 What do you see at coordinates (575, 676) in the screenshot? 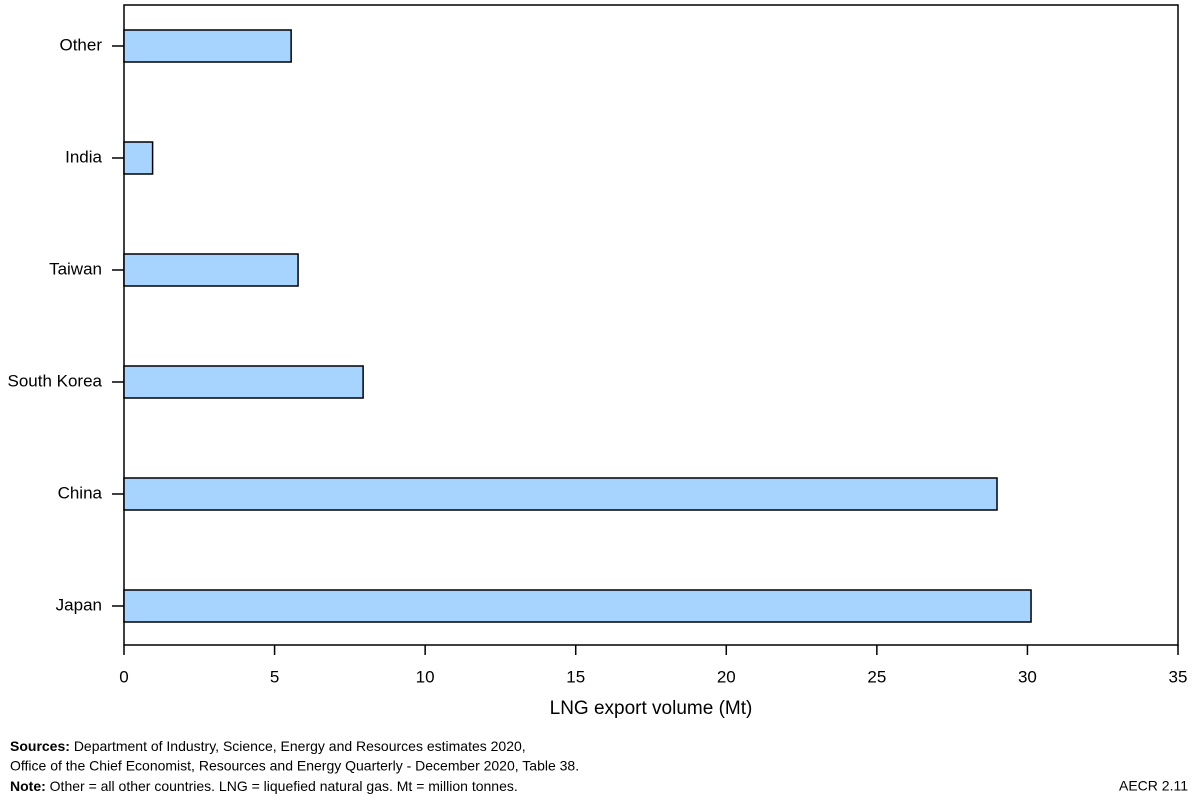
I see `x-tick-label: 15` at bounding box center [575, 676].